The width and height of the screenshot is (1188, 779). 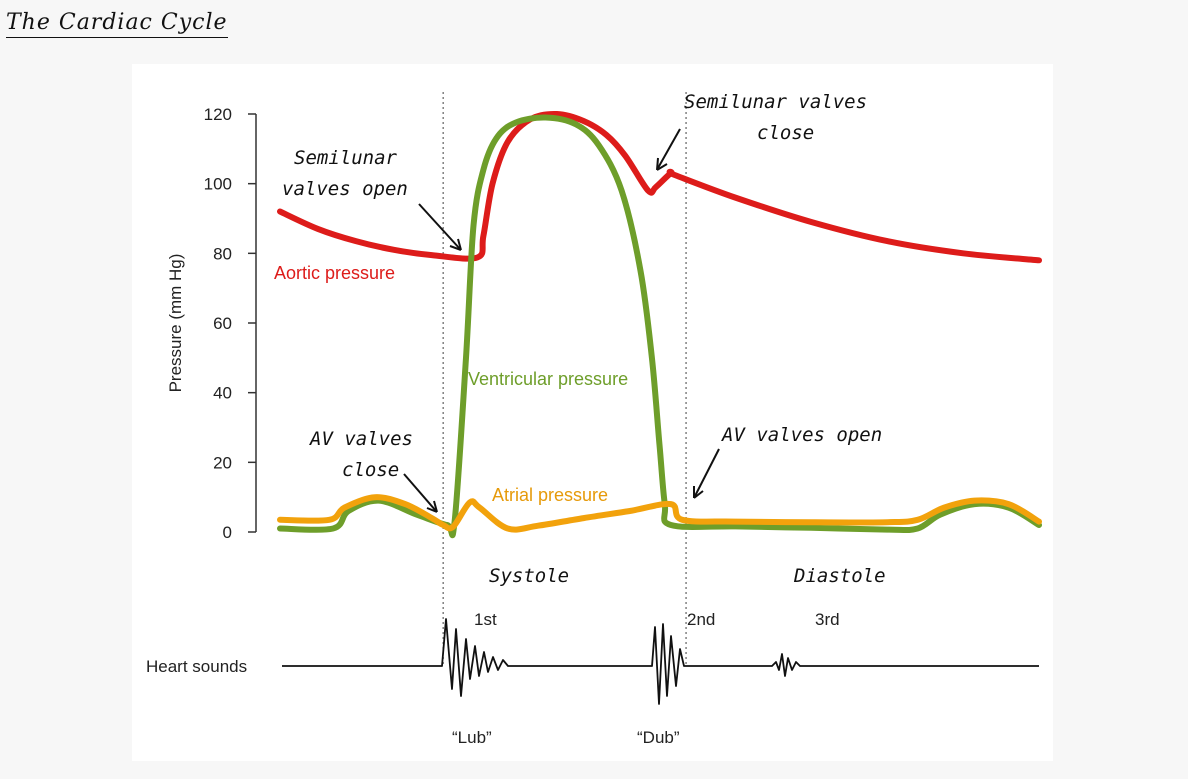 I want to click on heart-sounds-trace: Heart sounds 1st 2nd 3rd “Lub” “Dub”, so click(x=592, y=678).